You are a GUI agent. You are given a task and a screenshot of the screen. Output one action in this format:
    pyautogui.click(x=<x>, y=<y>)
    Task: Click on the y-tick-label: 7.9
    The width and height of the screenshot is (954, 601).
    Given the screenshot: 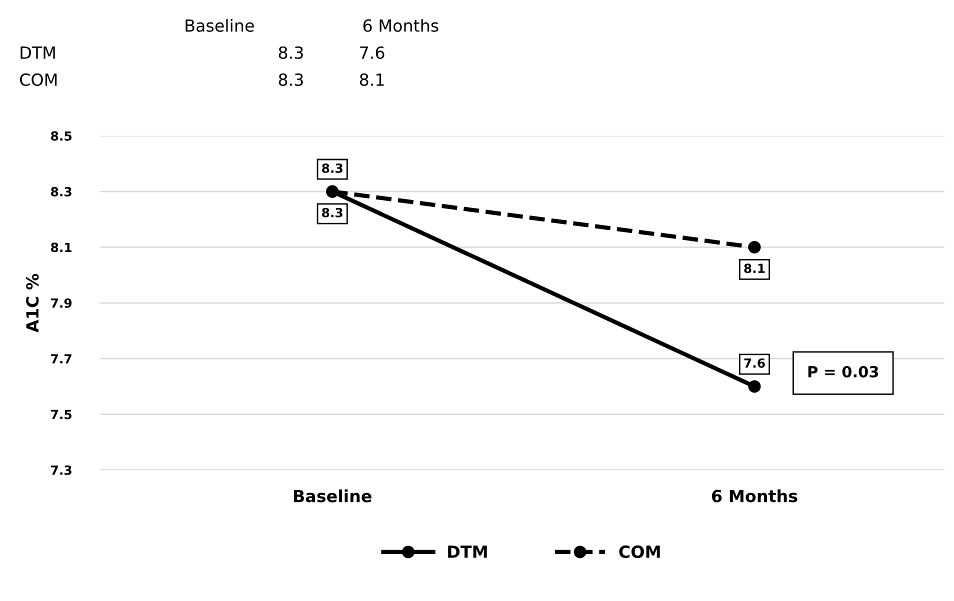 What is the action you would take?
    pyautogui.click(x=61, y=303)
    